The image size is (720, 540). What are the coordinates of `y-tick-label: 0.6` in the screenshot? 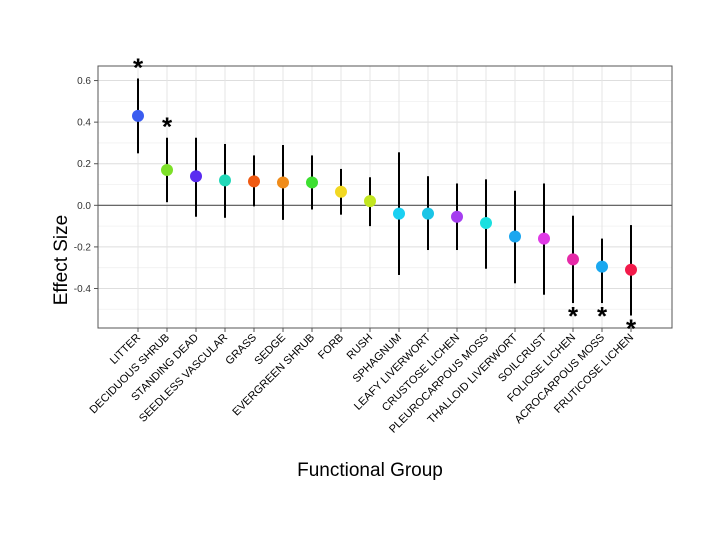 It's located at (84, 81).